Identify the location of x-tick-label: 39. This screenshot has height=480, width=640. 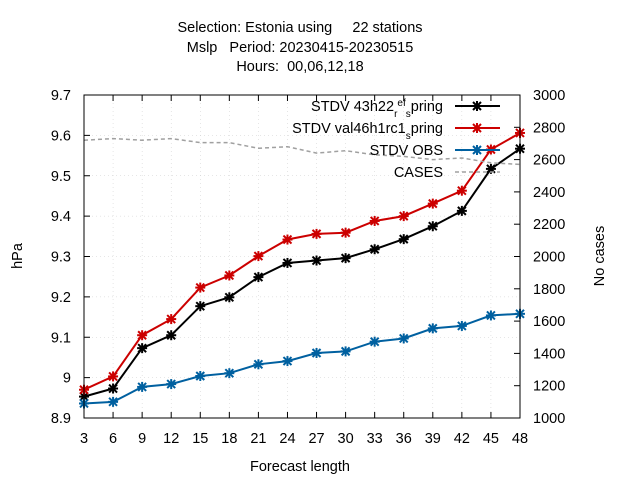
(433, 439).